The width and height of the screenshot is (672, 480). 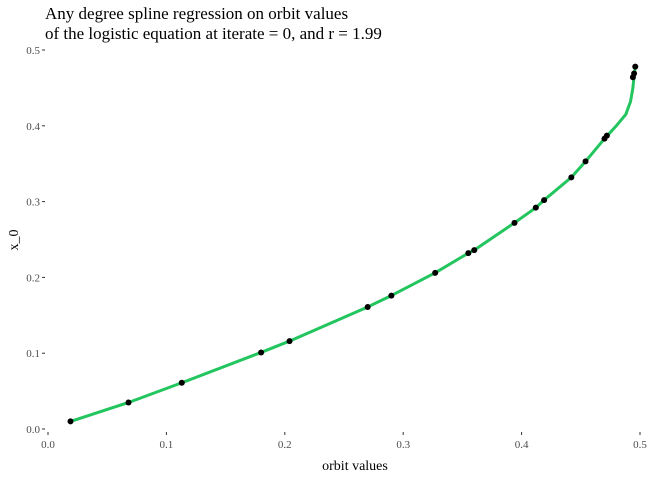 I want to click on y-tick-label: 0.4, so click(x=33, y=127).